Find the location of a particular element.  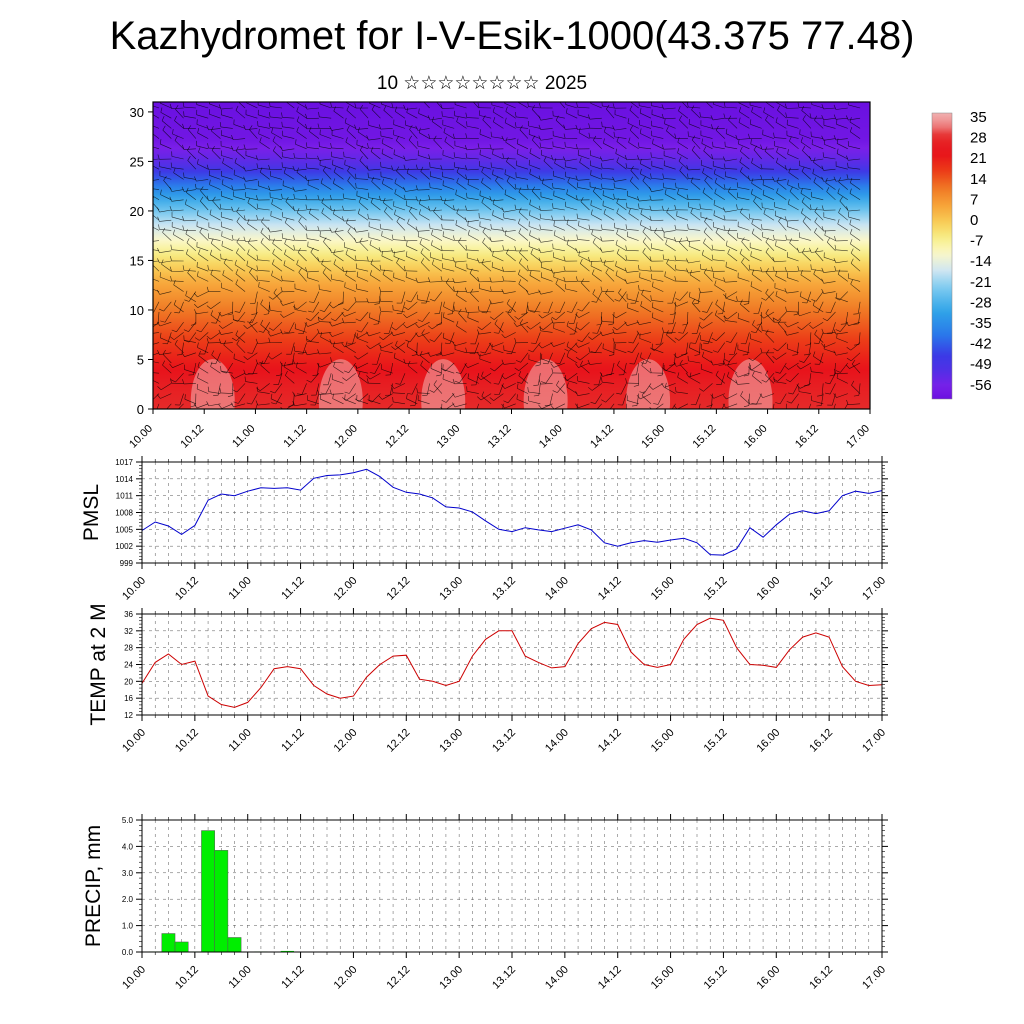

x-tick-label: 12.00 is located at coordinates (346, 589).